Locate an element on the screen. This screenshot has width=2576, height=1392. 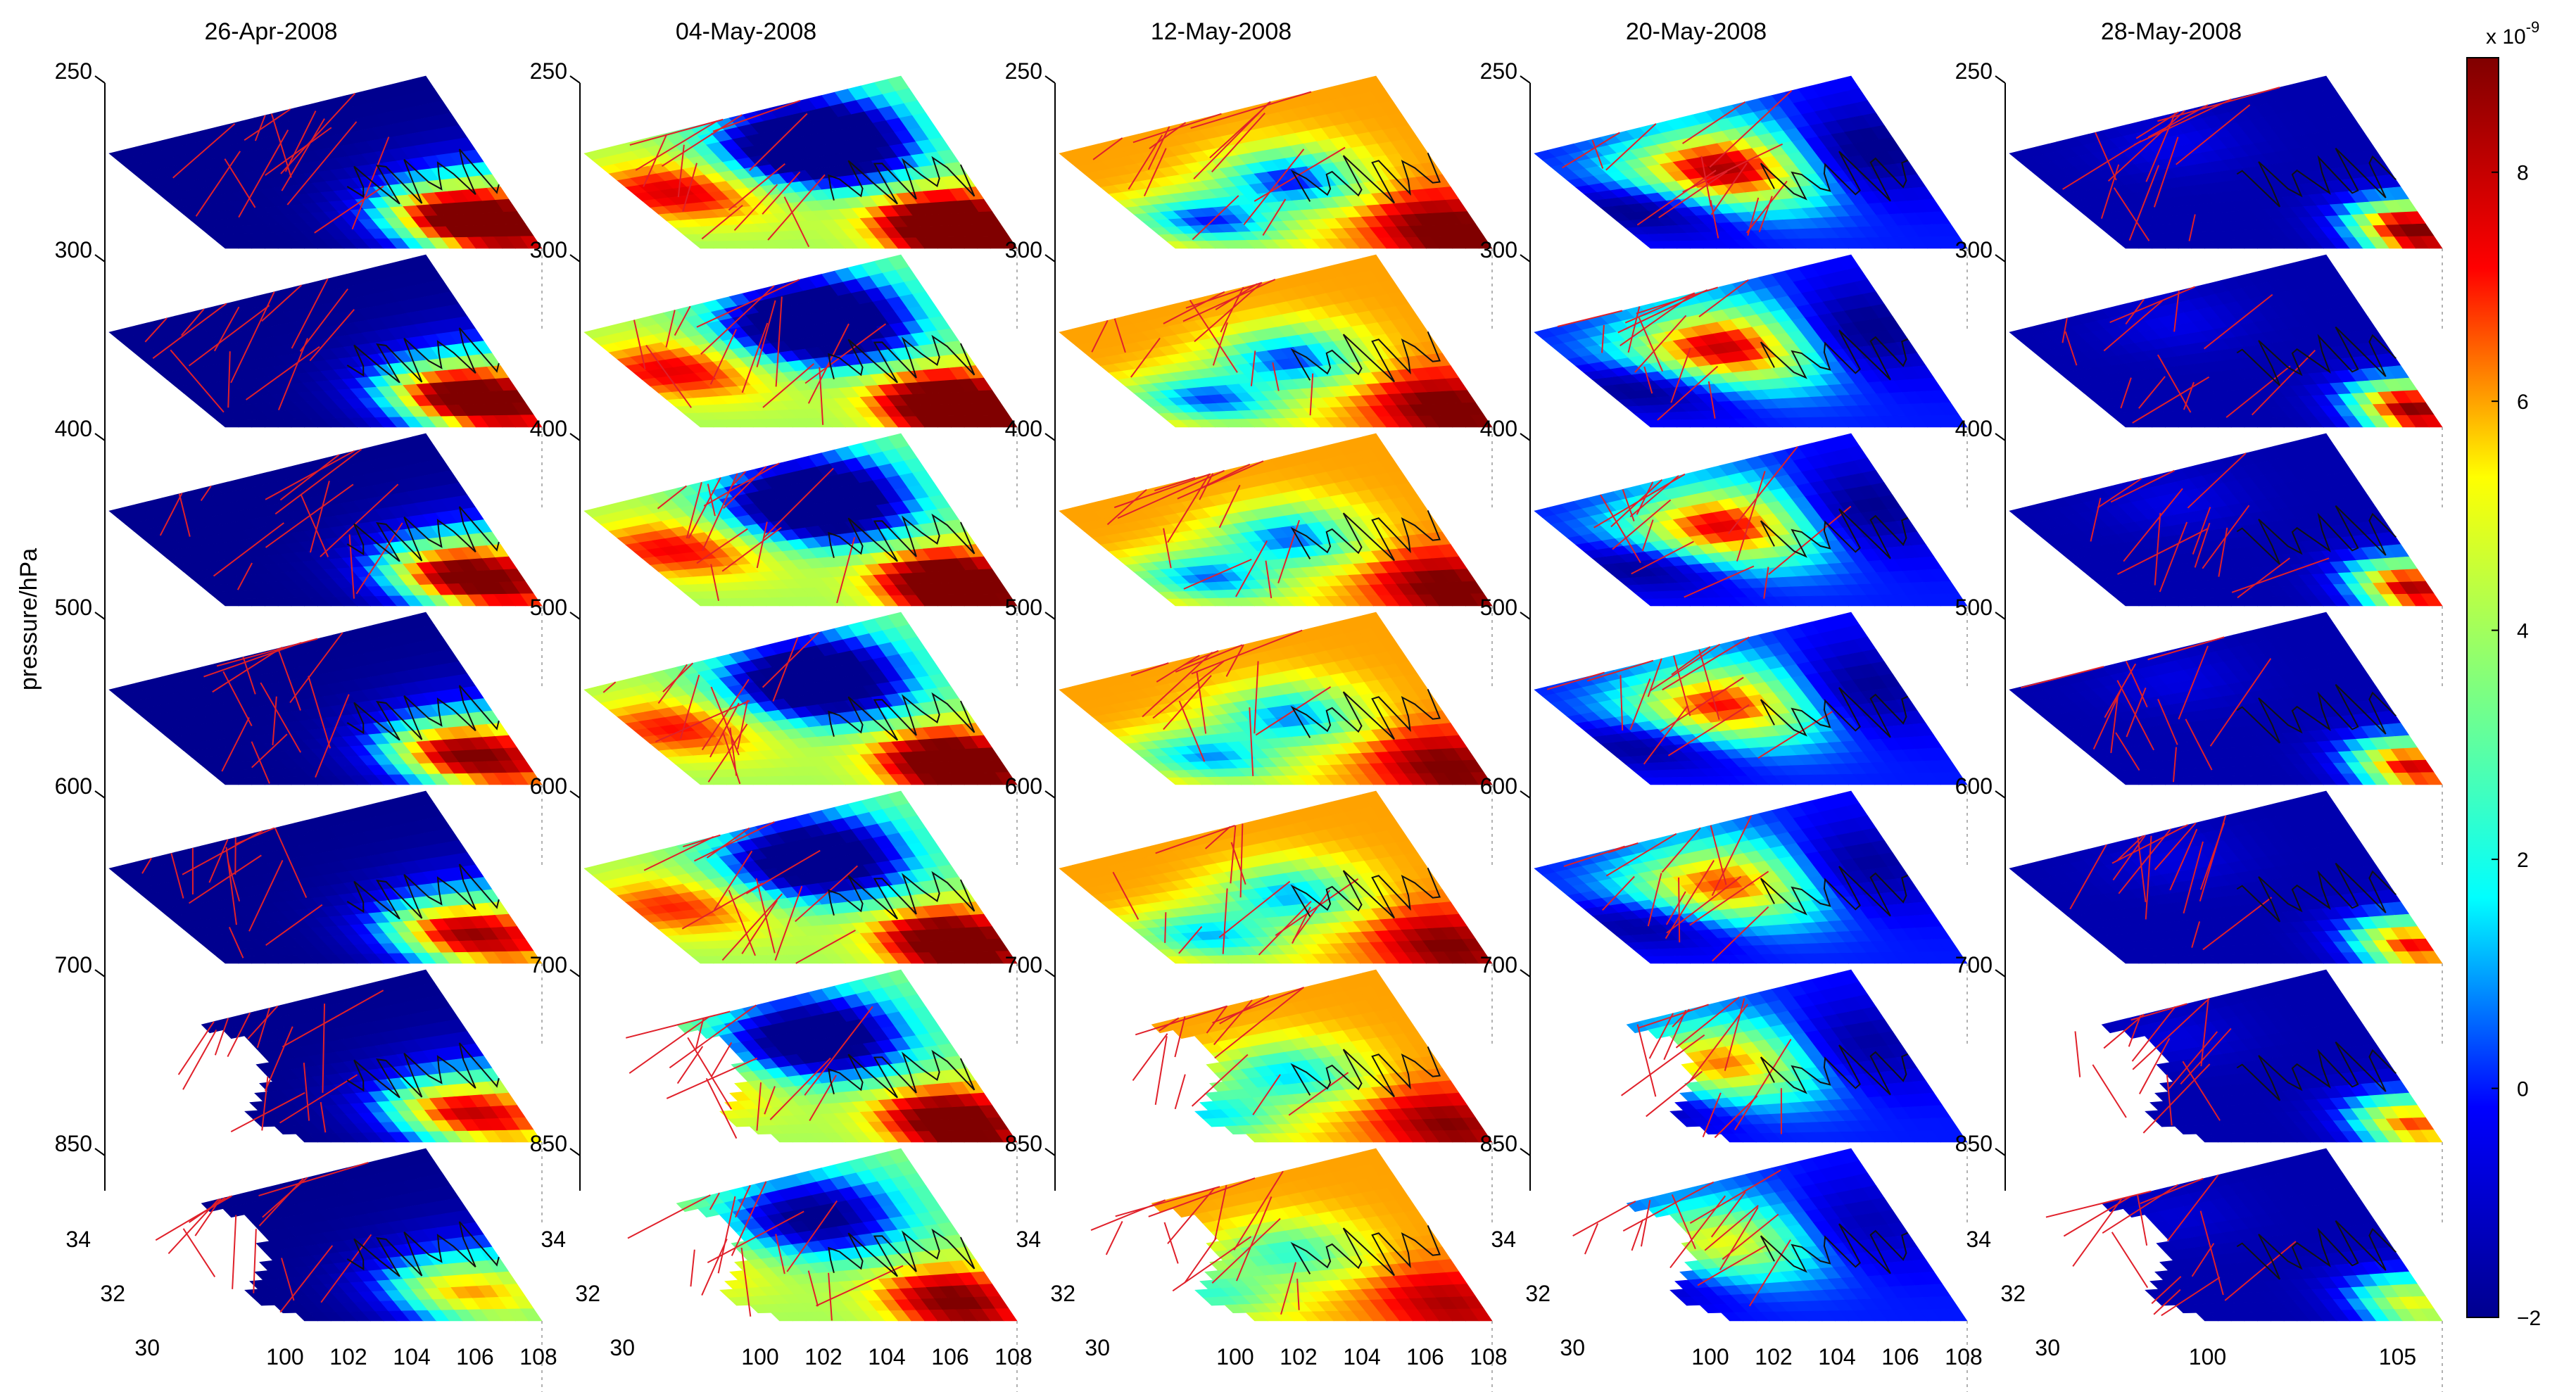
panel-date-title: 12-May-2008 is located at coordinates (1221, 31).